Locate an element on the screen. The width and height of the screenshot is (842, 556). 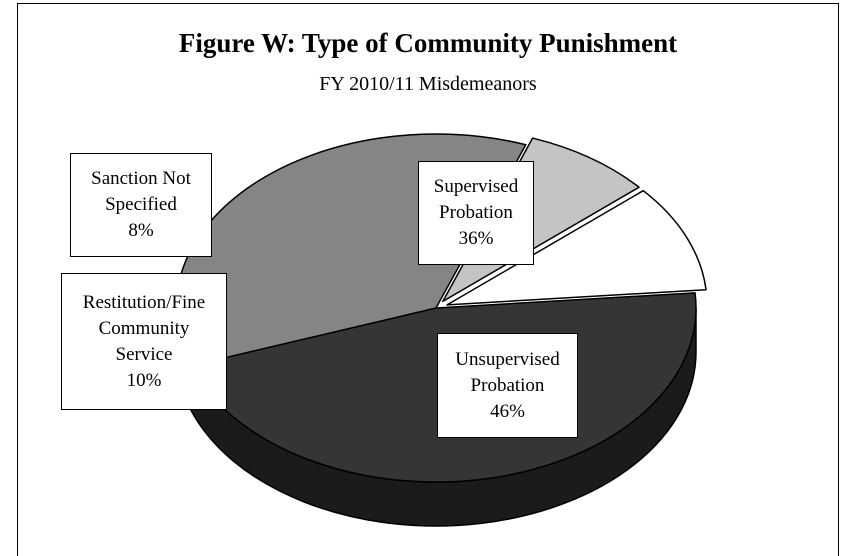
slice-value-label: 36% is located at coordinates (476, 238).